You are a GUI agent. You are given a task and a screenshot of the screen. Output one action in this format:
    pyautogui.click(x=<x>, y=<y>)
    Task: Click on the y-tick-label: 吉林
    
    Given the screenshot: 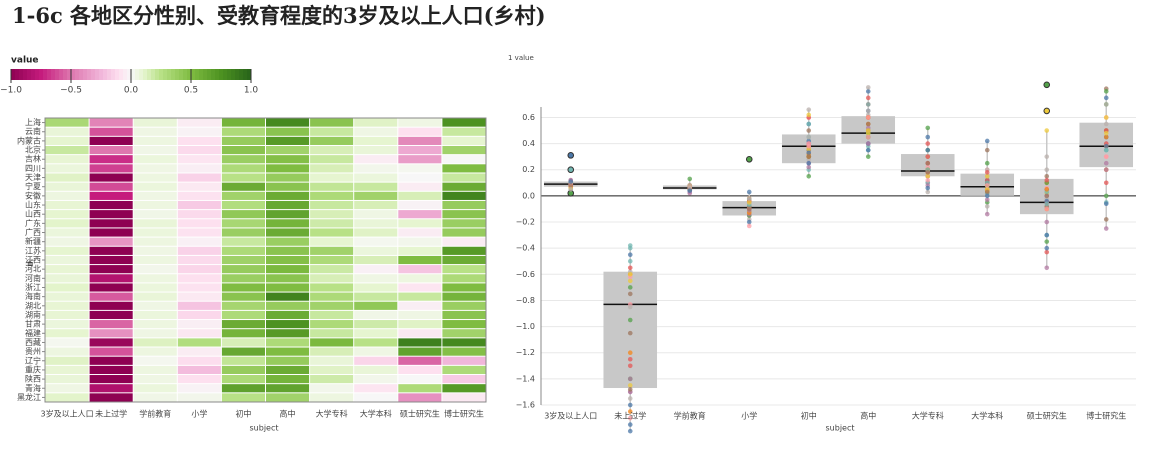 What is the action you would take?
    pyautogui.click(x=33, y=159)
    